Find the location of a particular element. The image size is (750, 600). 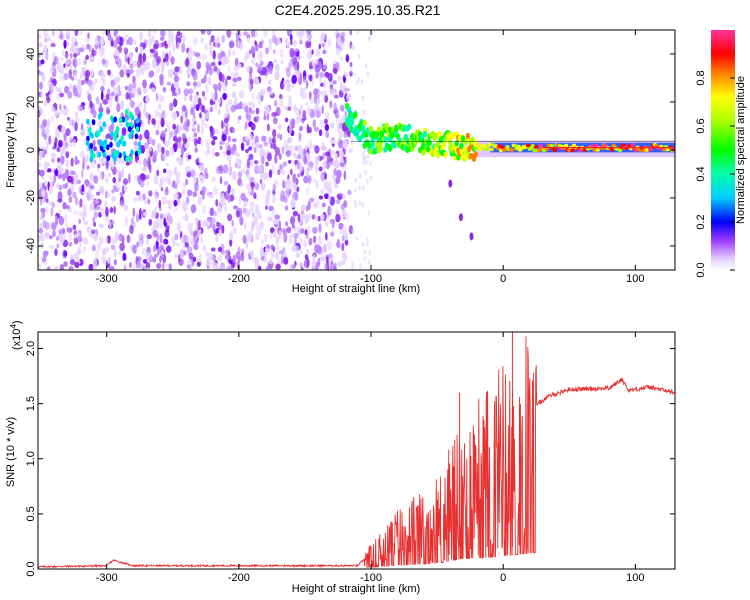

x-tick-label: -100 is located at coordinates (371, 279).